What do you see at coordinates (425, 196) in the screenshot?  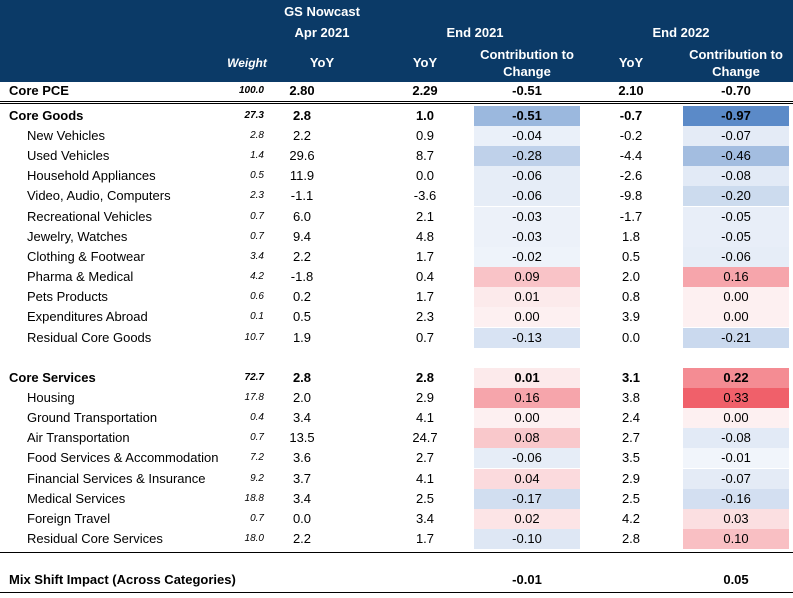 I see `row-end21-yoy: -3.6` at bounding box center [425, 196].